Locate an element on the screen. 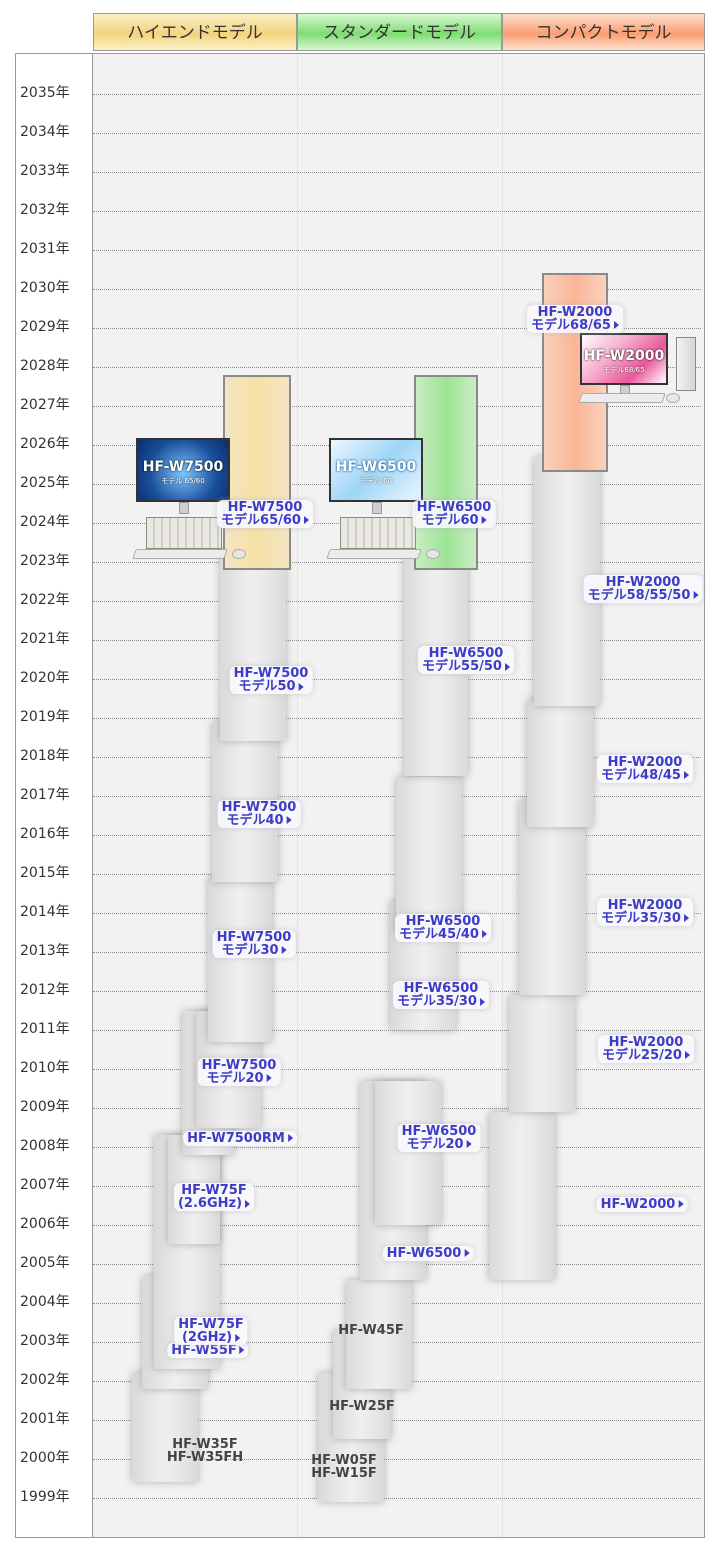  product-link: HF-W6500 モデル45/40 is located at coordinates (443, 927).